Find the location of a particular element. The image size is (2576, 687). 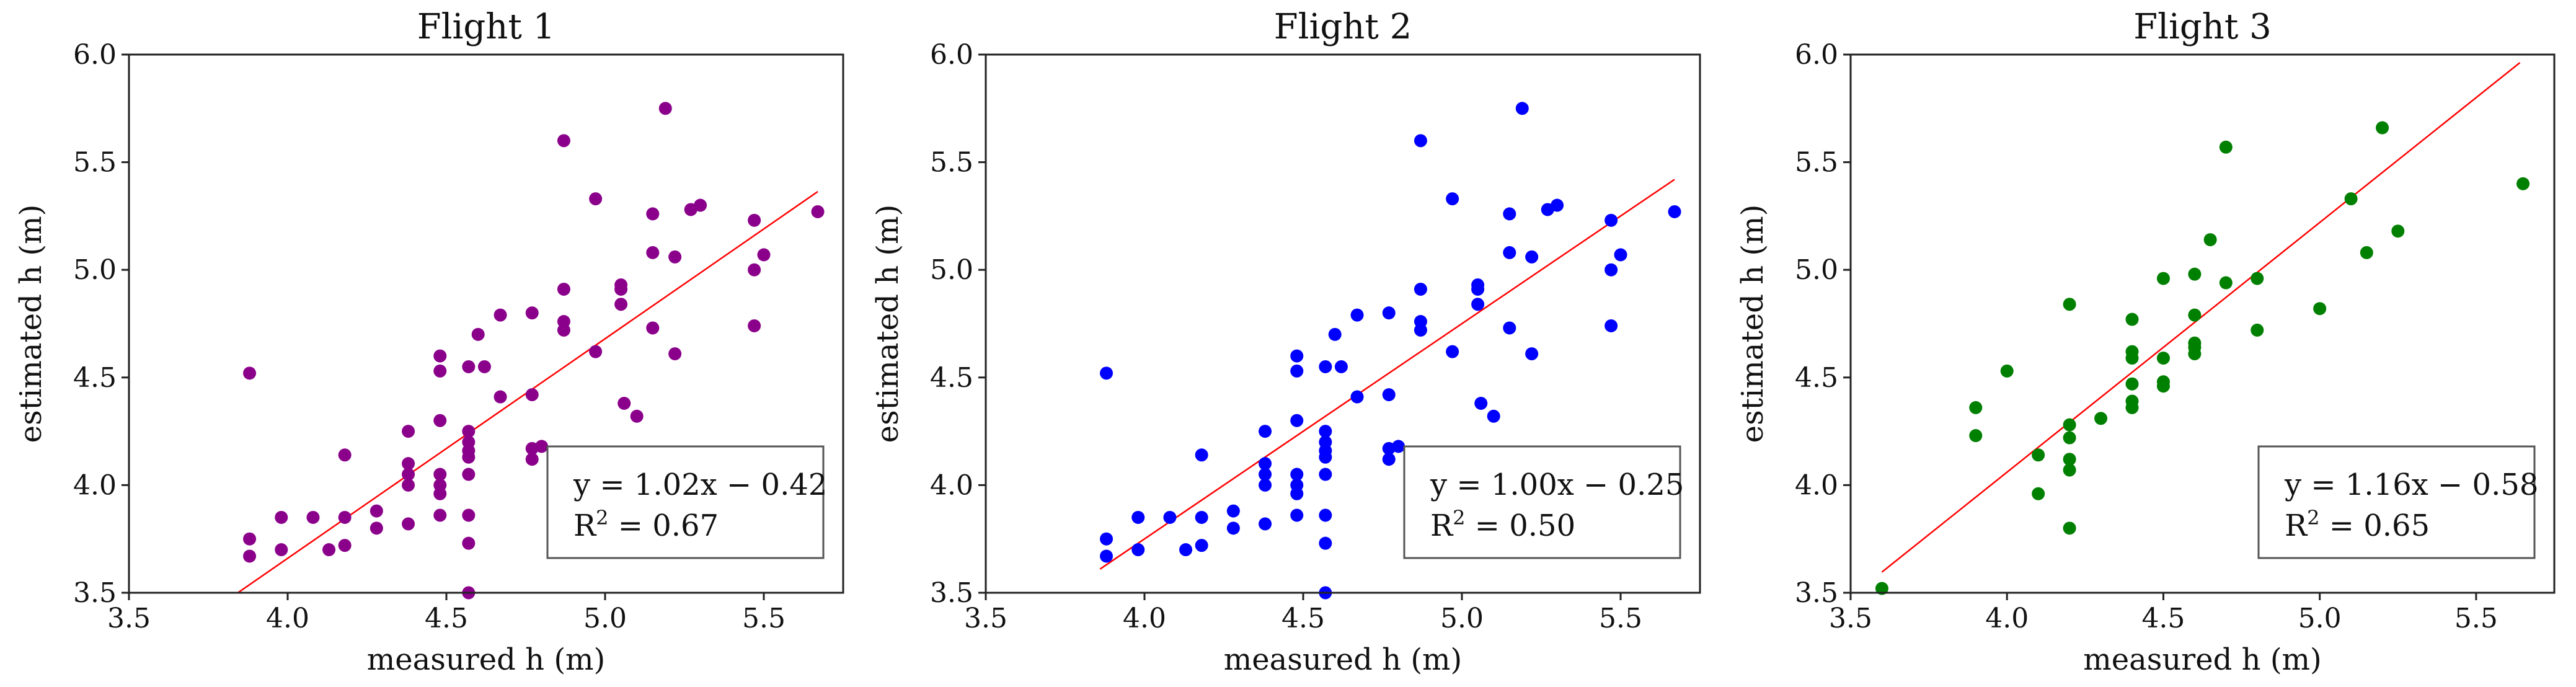

regression-equation: y = 1.00x − 0.25 is located at coordinates (1557, 485).